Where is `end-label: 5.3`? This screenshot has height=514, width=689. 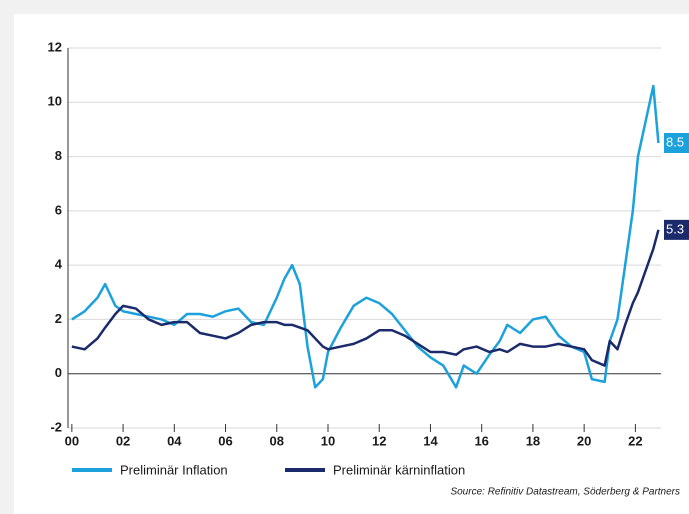
end-label: 5.3 is located at coordinates (675, 228).